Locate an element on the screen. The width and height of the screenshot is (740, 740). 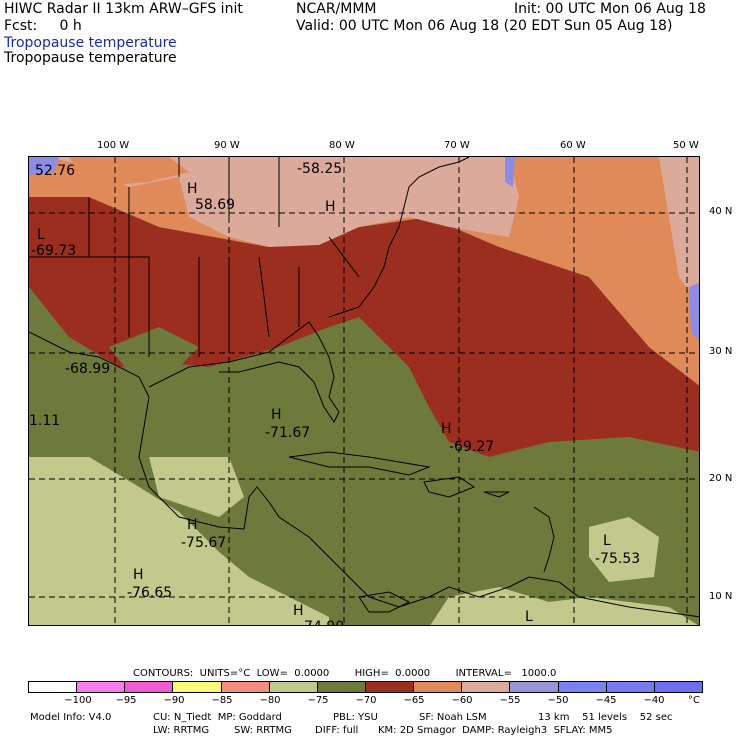
map-label: -75.53 is located at coordinates (617, 559).